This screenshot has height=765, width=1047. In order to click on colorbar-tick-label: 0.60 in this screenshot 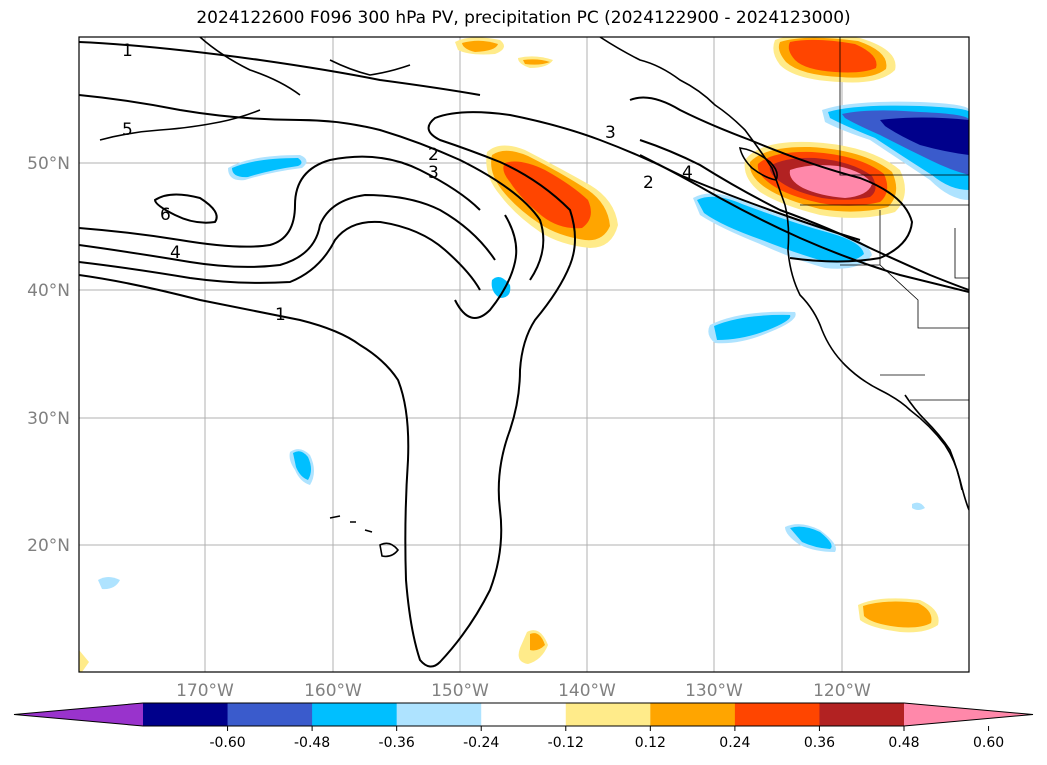, I will do `click(988, 743)`.